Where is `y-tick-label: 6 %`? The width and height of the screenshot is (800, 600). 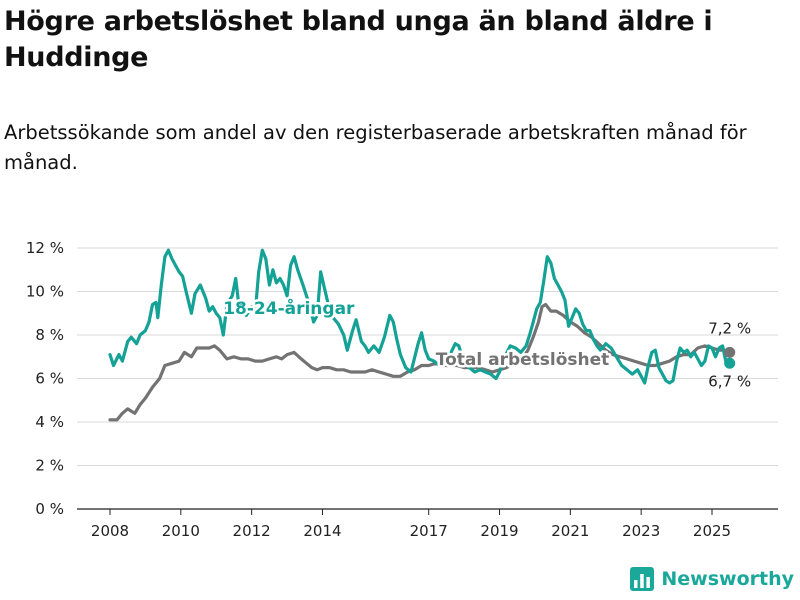 y-tick-label: 6 % is located at coordinates (49, 379).